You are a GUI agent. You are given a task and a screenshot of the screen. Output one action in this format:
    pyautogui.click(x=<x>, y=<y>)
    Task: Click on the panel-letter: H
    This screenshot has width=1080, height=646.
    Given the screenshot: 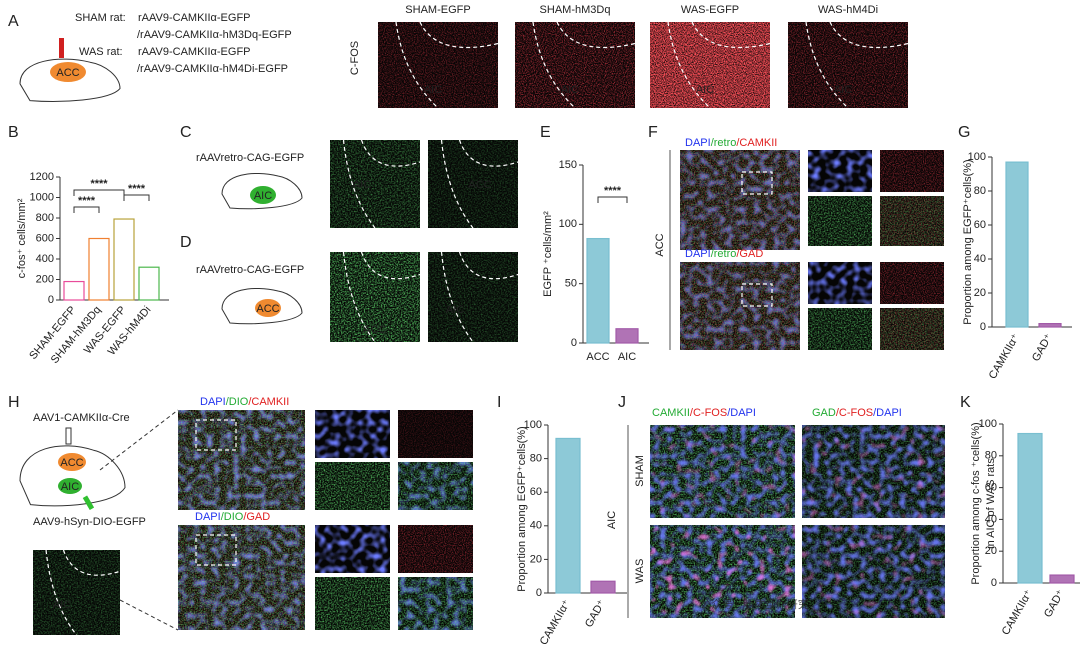 What is the action you would take?
    pyautogui.click(x=14, y=402)
    